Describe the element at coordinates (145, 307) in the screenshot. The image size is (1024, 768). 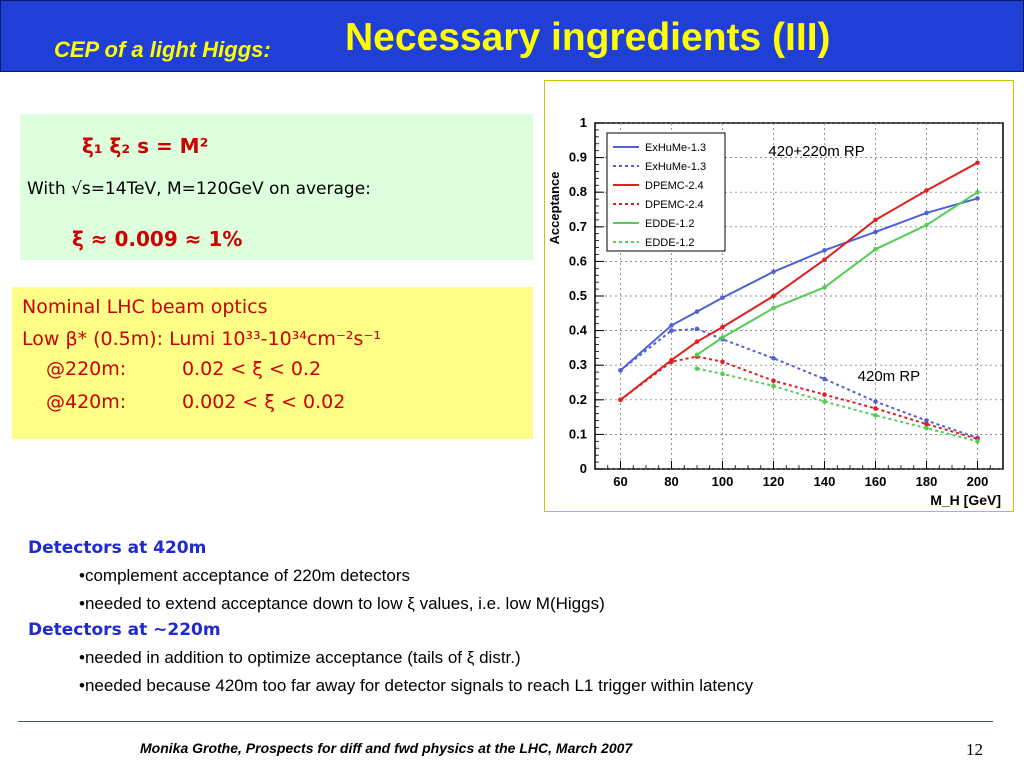
I see `optics-heading: Nominal LHC beam optics` at that location.